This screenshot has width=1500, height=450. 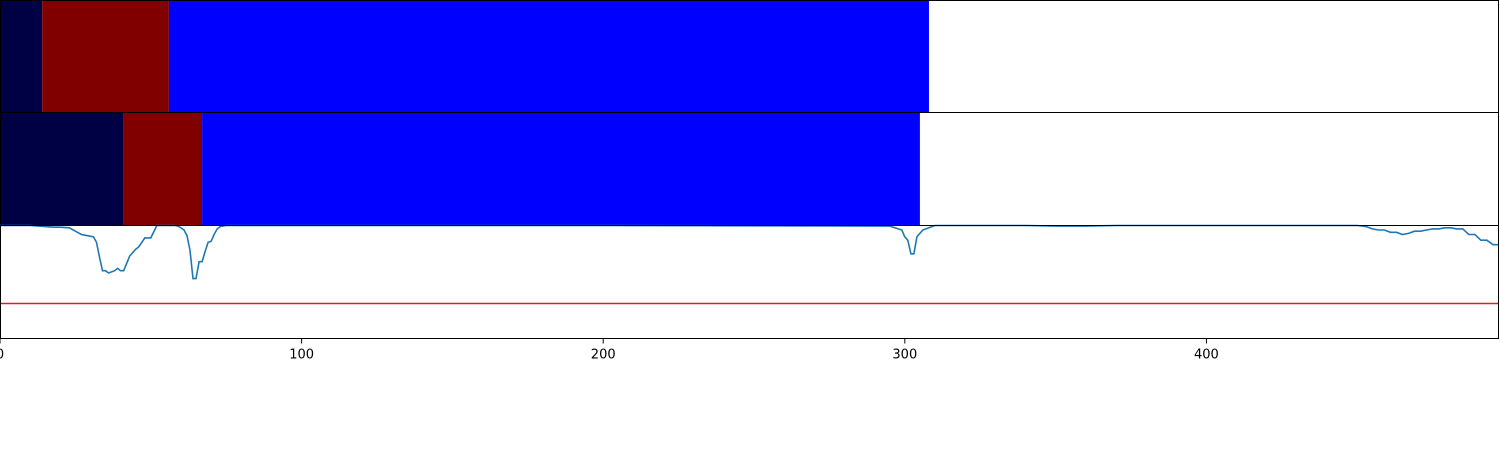 I want to click on signal-line, so click(x=749, y=252).